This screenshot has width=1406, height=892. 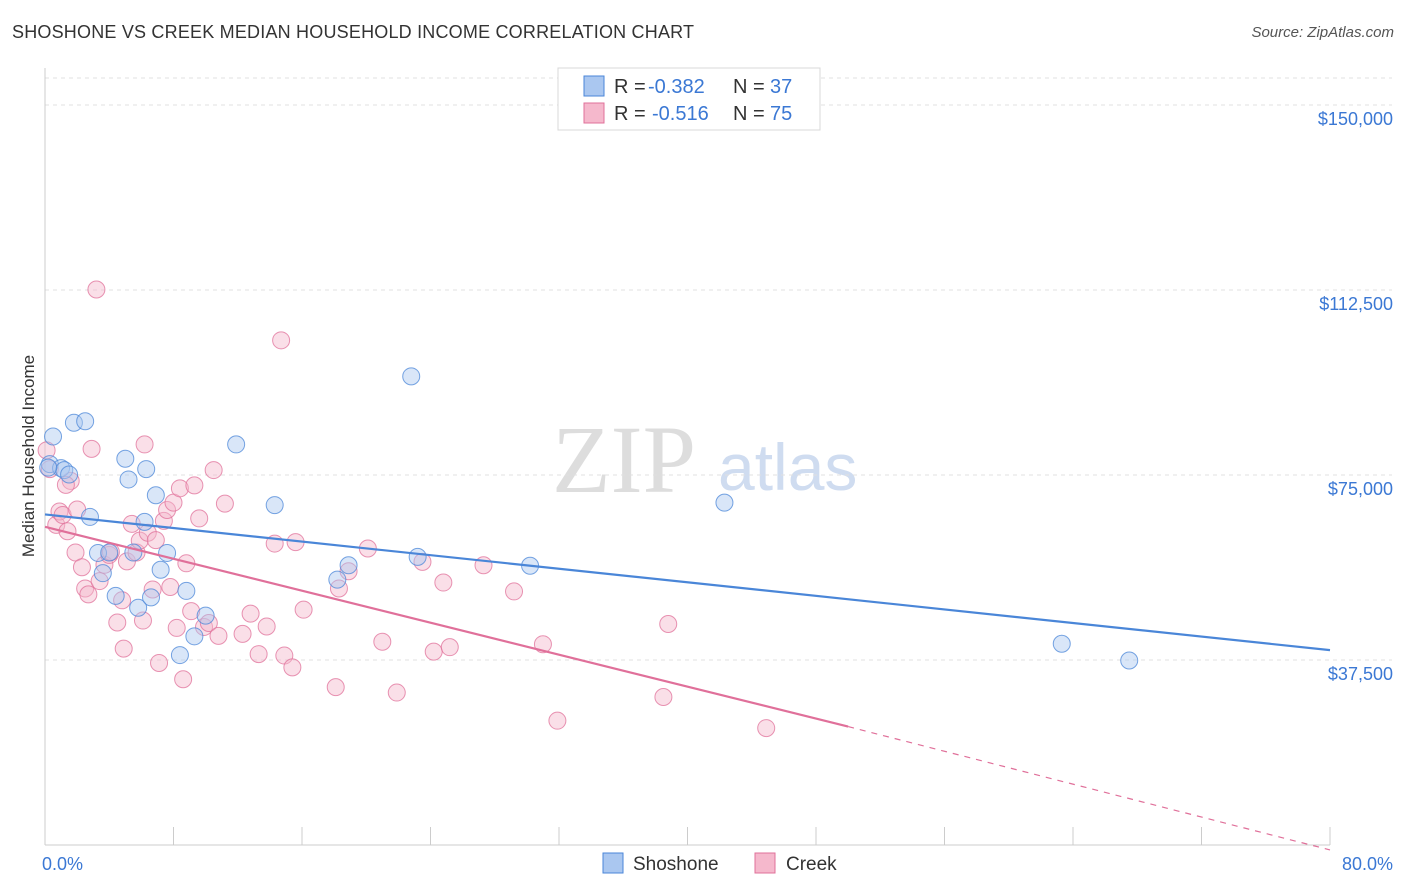 What do you see at coordinates (689, 99) in the screenshot?
I see `stats-legend: R = -0.382 N = 37 R = -0.516 N = 75` at bounding box center [689, 99].